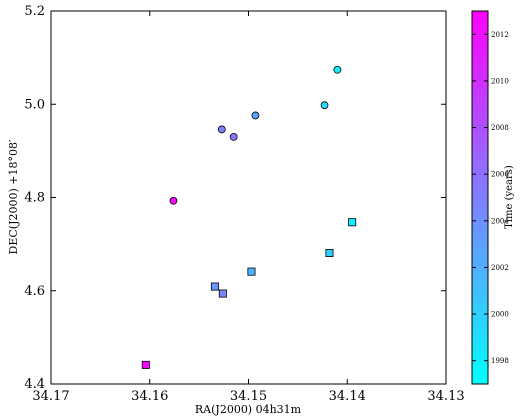  What do you see at coordinates (34, 11) in the screenshot?
I see `y-tick-label: 5.2` at bounding box center [34, 11].